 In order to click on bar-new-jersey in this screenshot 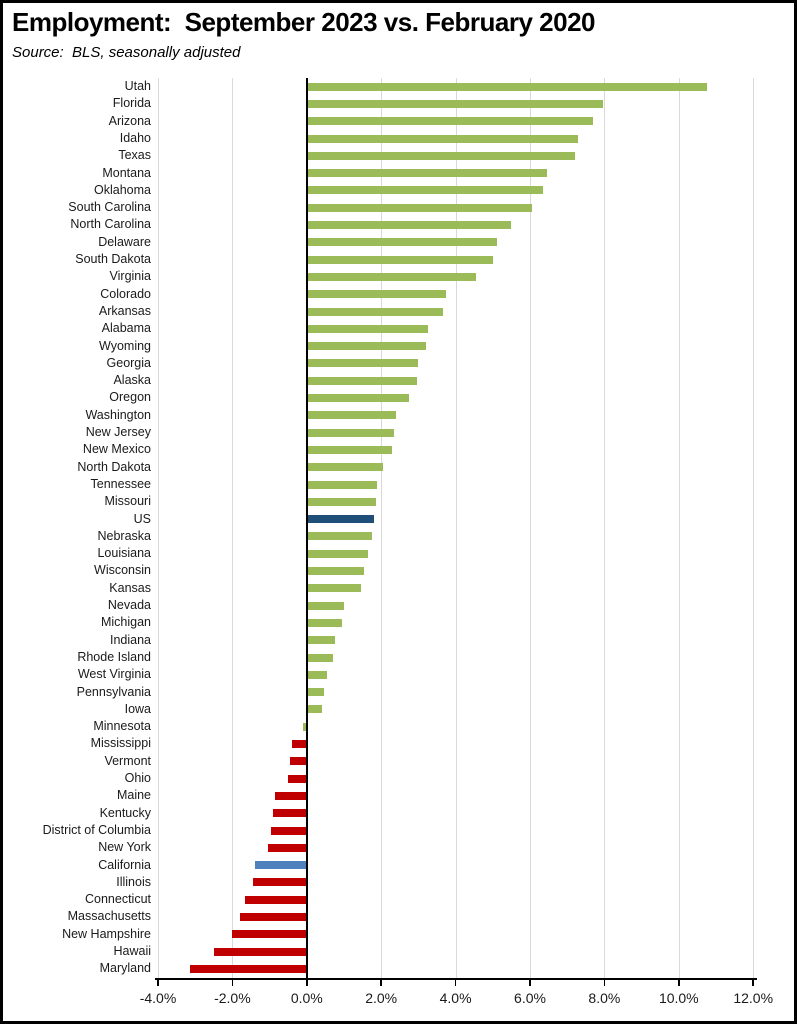, I will do `click(351, 432)`.